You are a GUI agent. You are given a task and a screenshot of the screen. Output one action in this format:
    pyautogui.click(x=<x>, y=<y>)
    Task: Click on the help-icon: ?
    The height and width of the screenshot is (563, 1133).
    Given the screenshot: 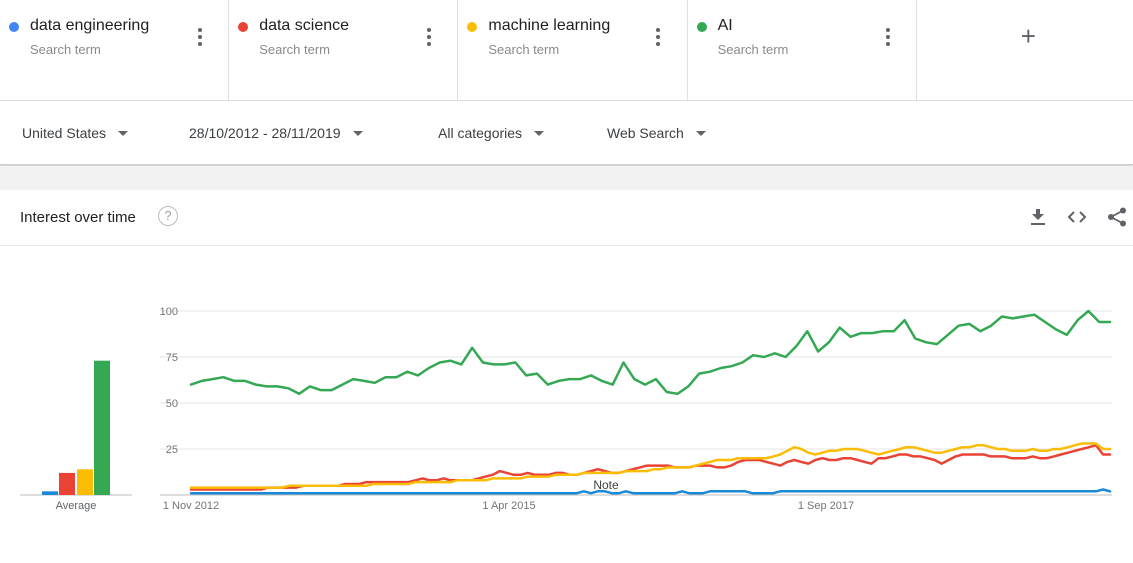 What is the action you would take?
    pyautogui.click(x=168, y=216)
    